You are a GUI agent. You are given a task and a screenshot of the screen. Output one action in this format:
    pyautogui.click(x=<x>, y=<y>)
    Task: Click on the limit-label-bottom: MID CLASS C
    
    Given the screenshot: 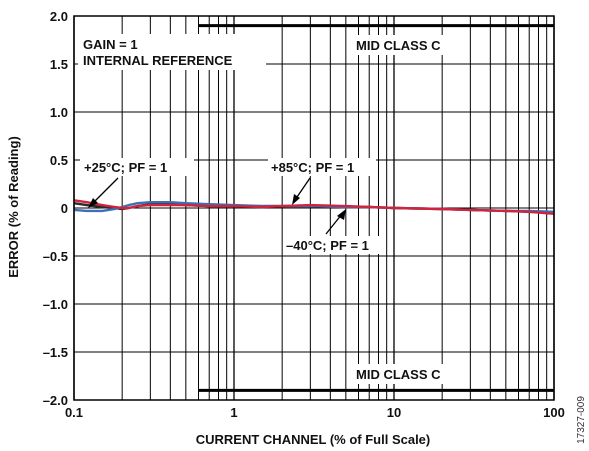 What is the action you would take?
    pyautogui.click(x=398, y=374)
    